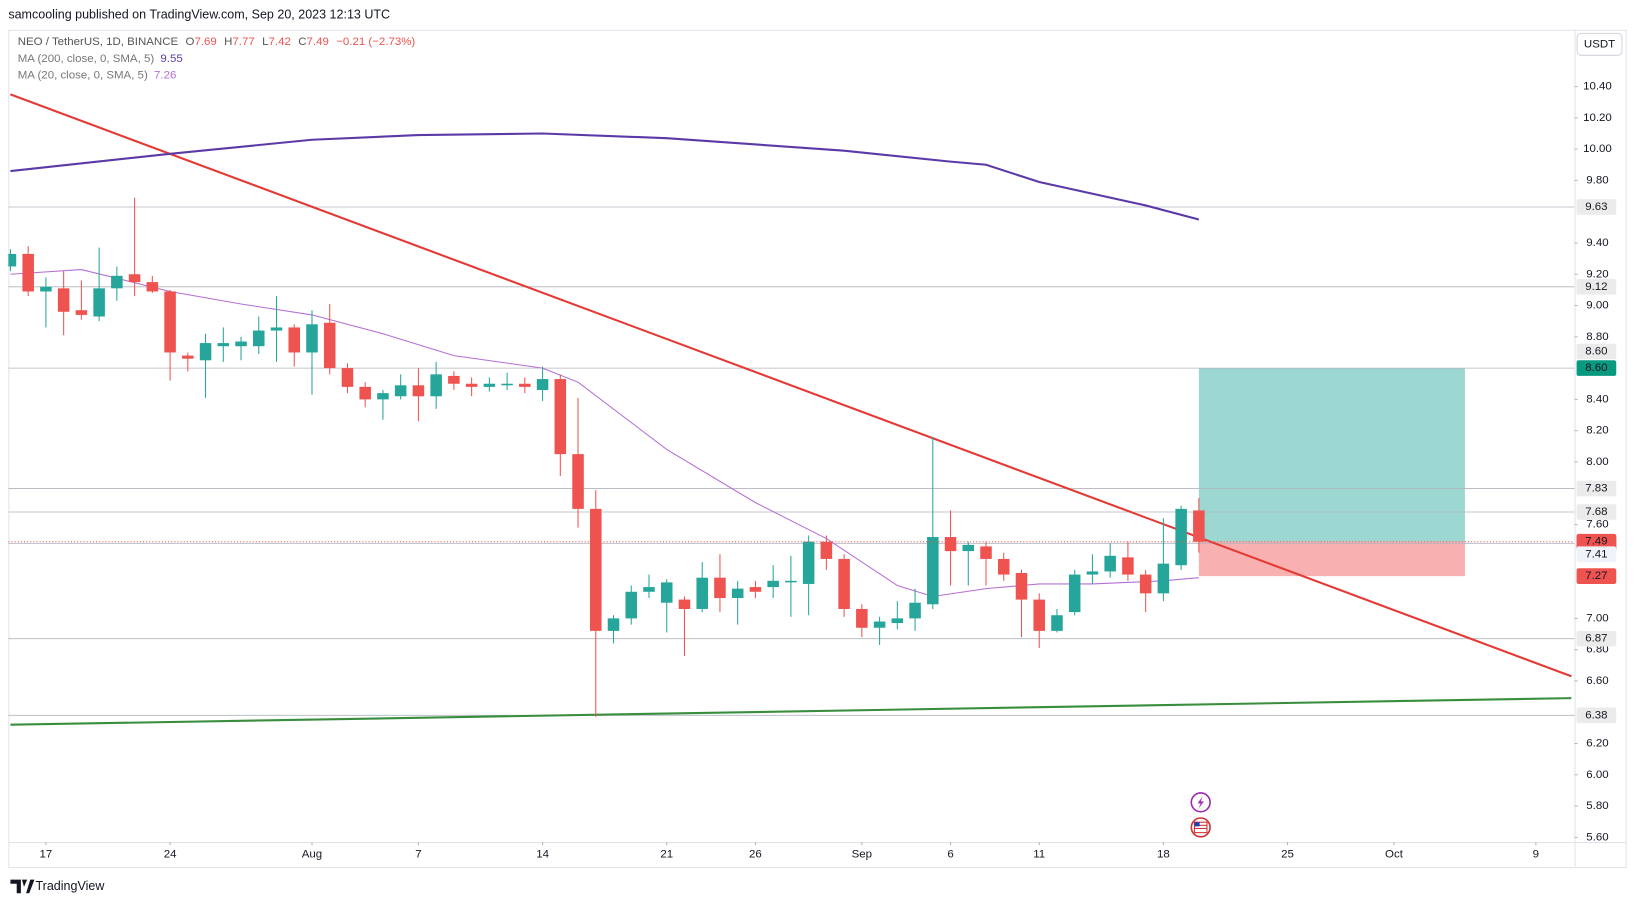 This screenshot has height=901, width=1634. What do you see at coordinates (1200, 802) in the screenshot?
I see `lightning-icon` at bounding box center [1200, 802].